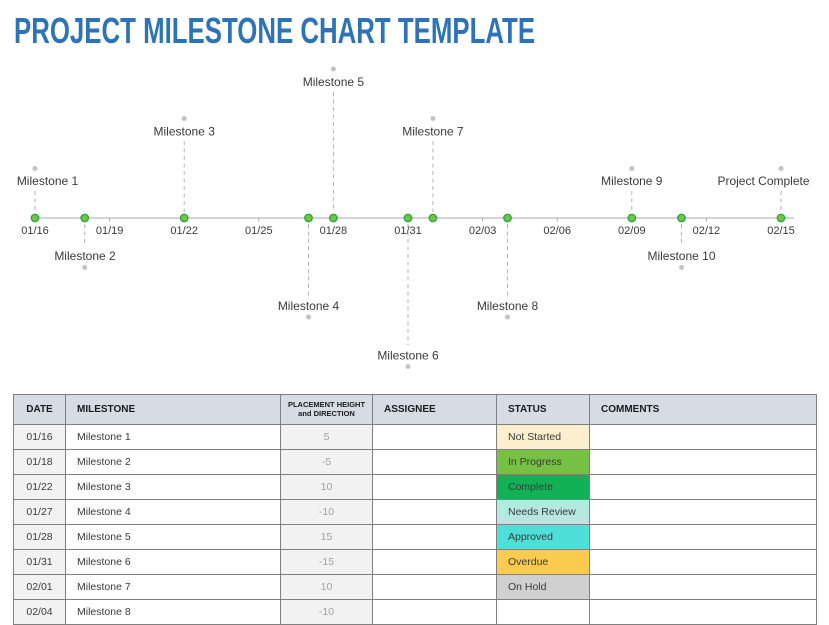 The width and height of the screenshot is (829, 625). I want to click on svg-text: Milestone 6, so click(408, 356).